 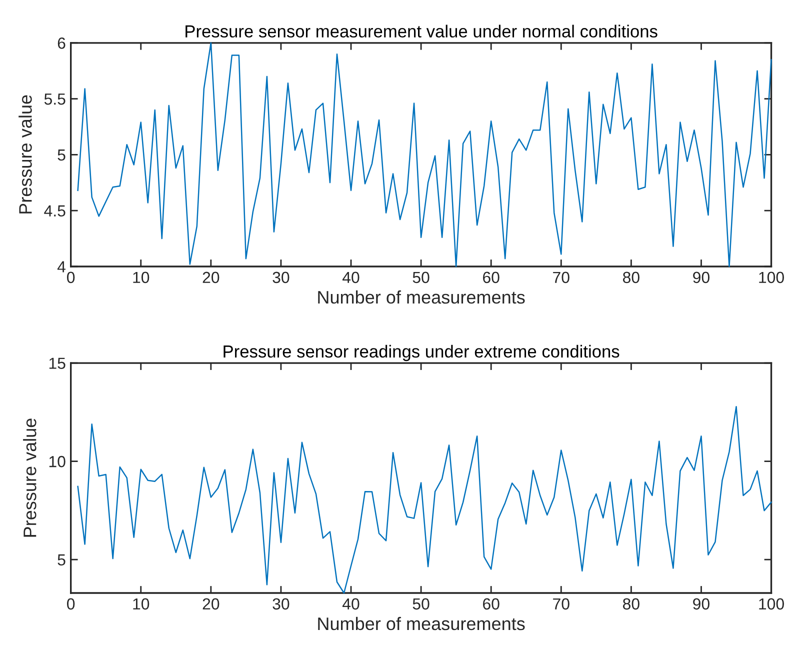 What do you see at coordinates (422, 353) in the screenshot?
I see `chart-title: Pressure sensor readings under extreme conditions` at bounding box center [422, 353].